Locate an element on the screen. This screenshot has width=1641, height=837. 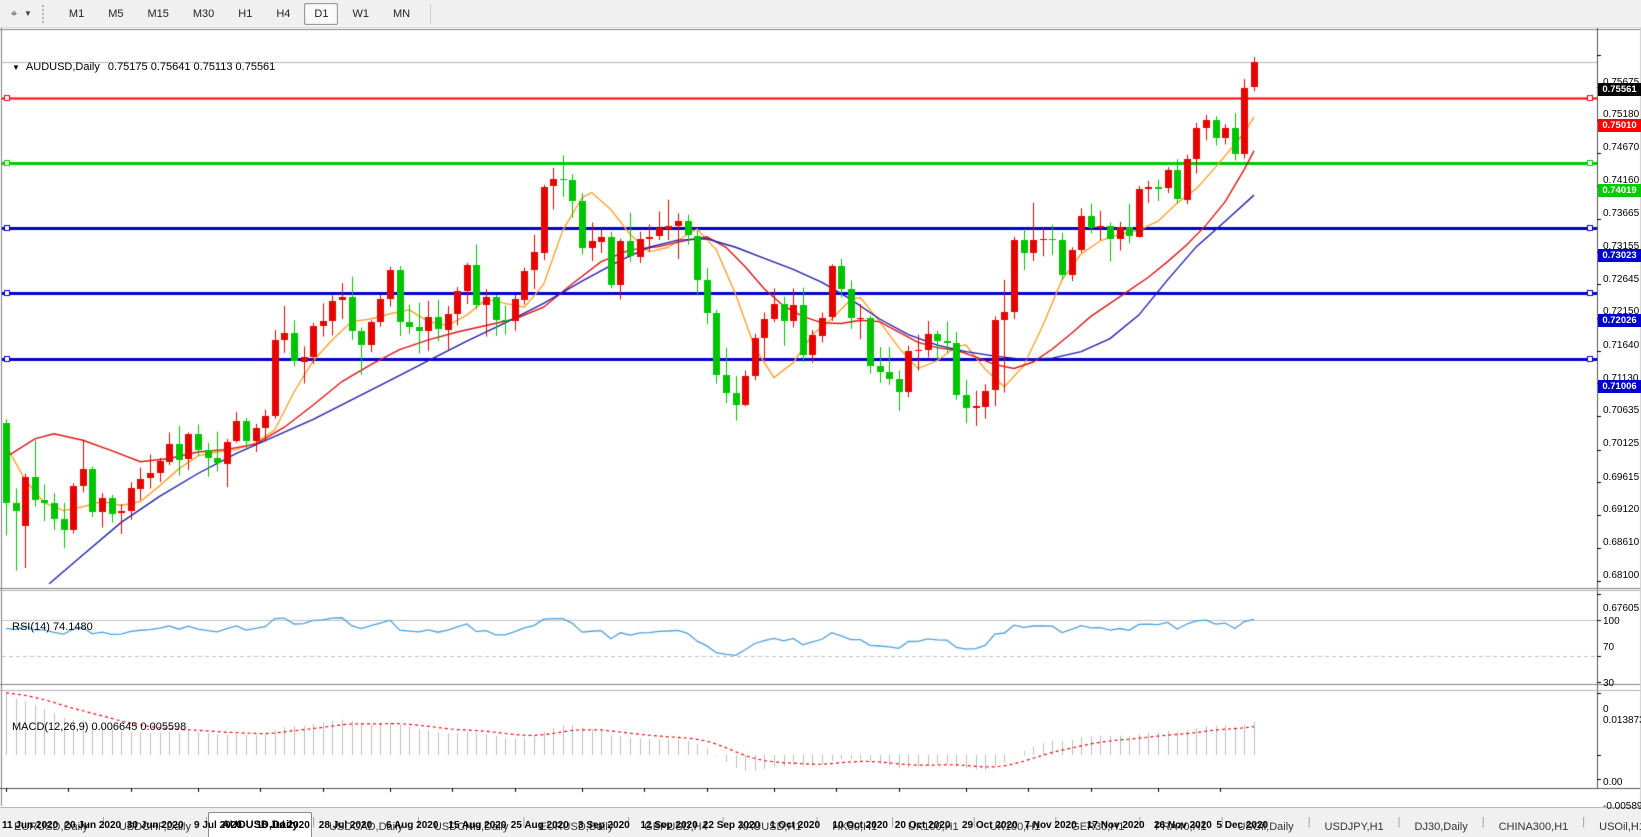
axis-label: 10 Oct 2020 is located at coordinates (860, 825).